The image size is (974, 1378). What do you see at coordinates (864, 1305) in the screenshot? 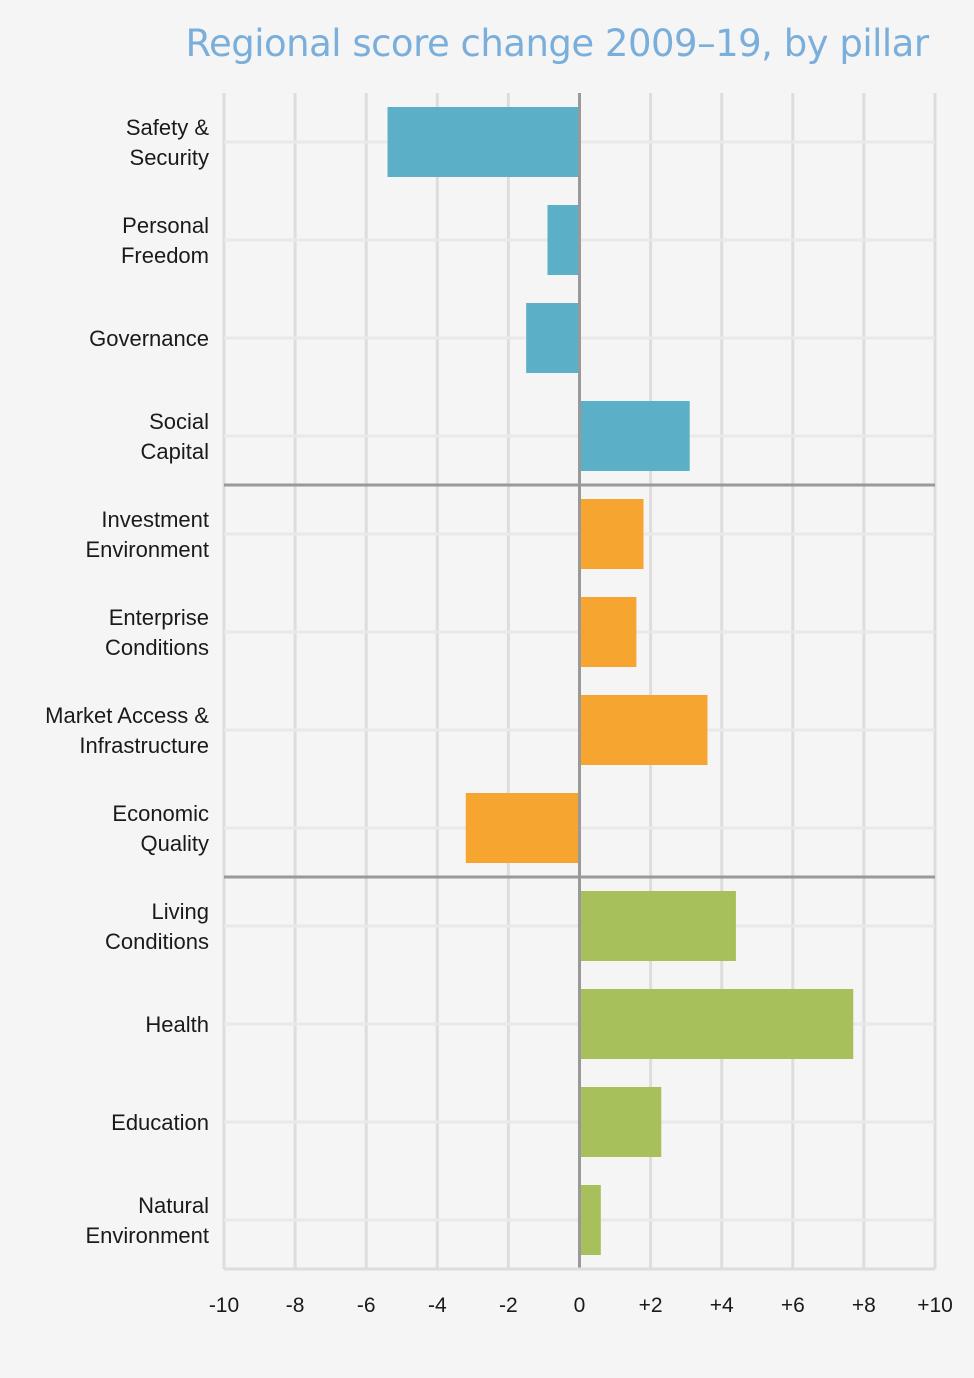
I see `x-tick-label: +8` at bounding box center [864, 1305].